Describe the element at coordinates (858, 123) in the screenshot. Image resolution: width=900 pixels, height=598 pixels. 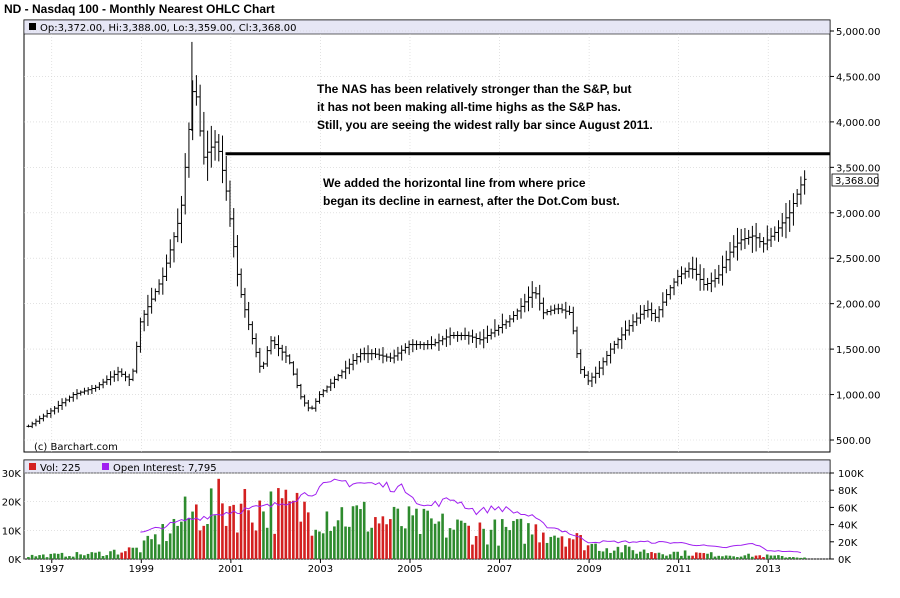
I see `price-tick-label: 4,000.00` at that location.